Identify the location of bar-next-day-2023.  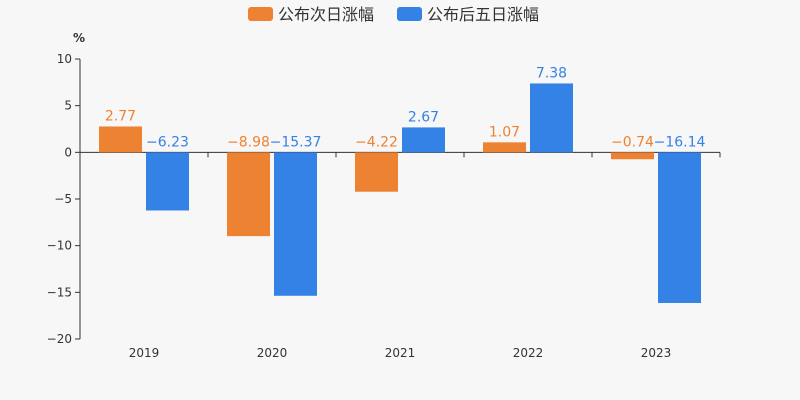
(632, 156).